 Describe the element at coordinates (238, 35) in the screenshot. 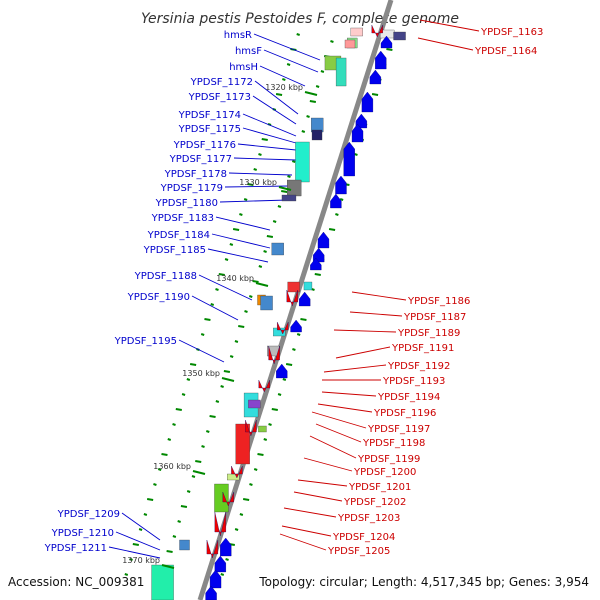

I see `left-gene-label: hmsR` at that location.